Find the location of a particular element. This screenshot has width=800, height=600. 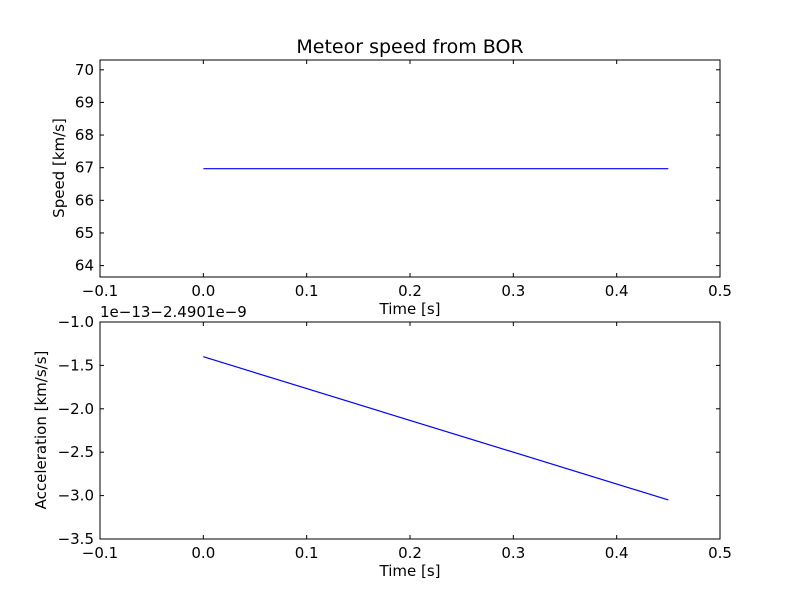

acceleration-y-tick-label: −3.5 is located at coordinates (76, 539).